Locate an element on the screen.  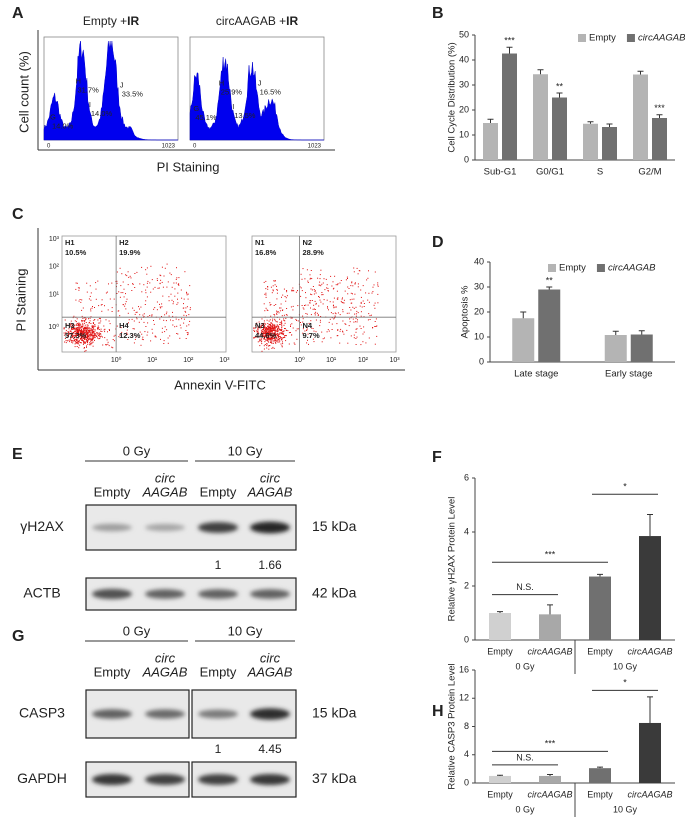
quadrant-name: N3 is located at coordinates (260, 325).